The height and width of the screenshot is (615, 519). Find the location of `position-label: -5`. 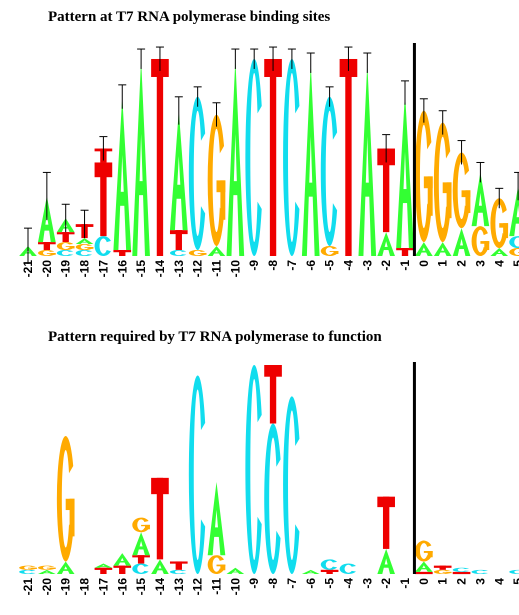

position-label: -5 is located at coordinates (330, 583).